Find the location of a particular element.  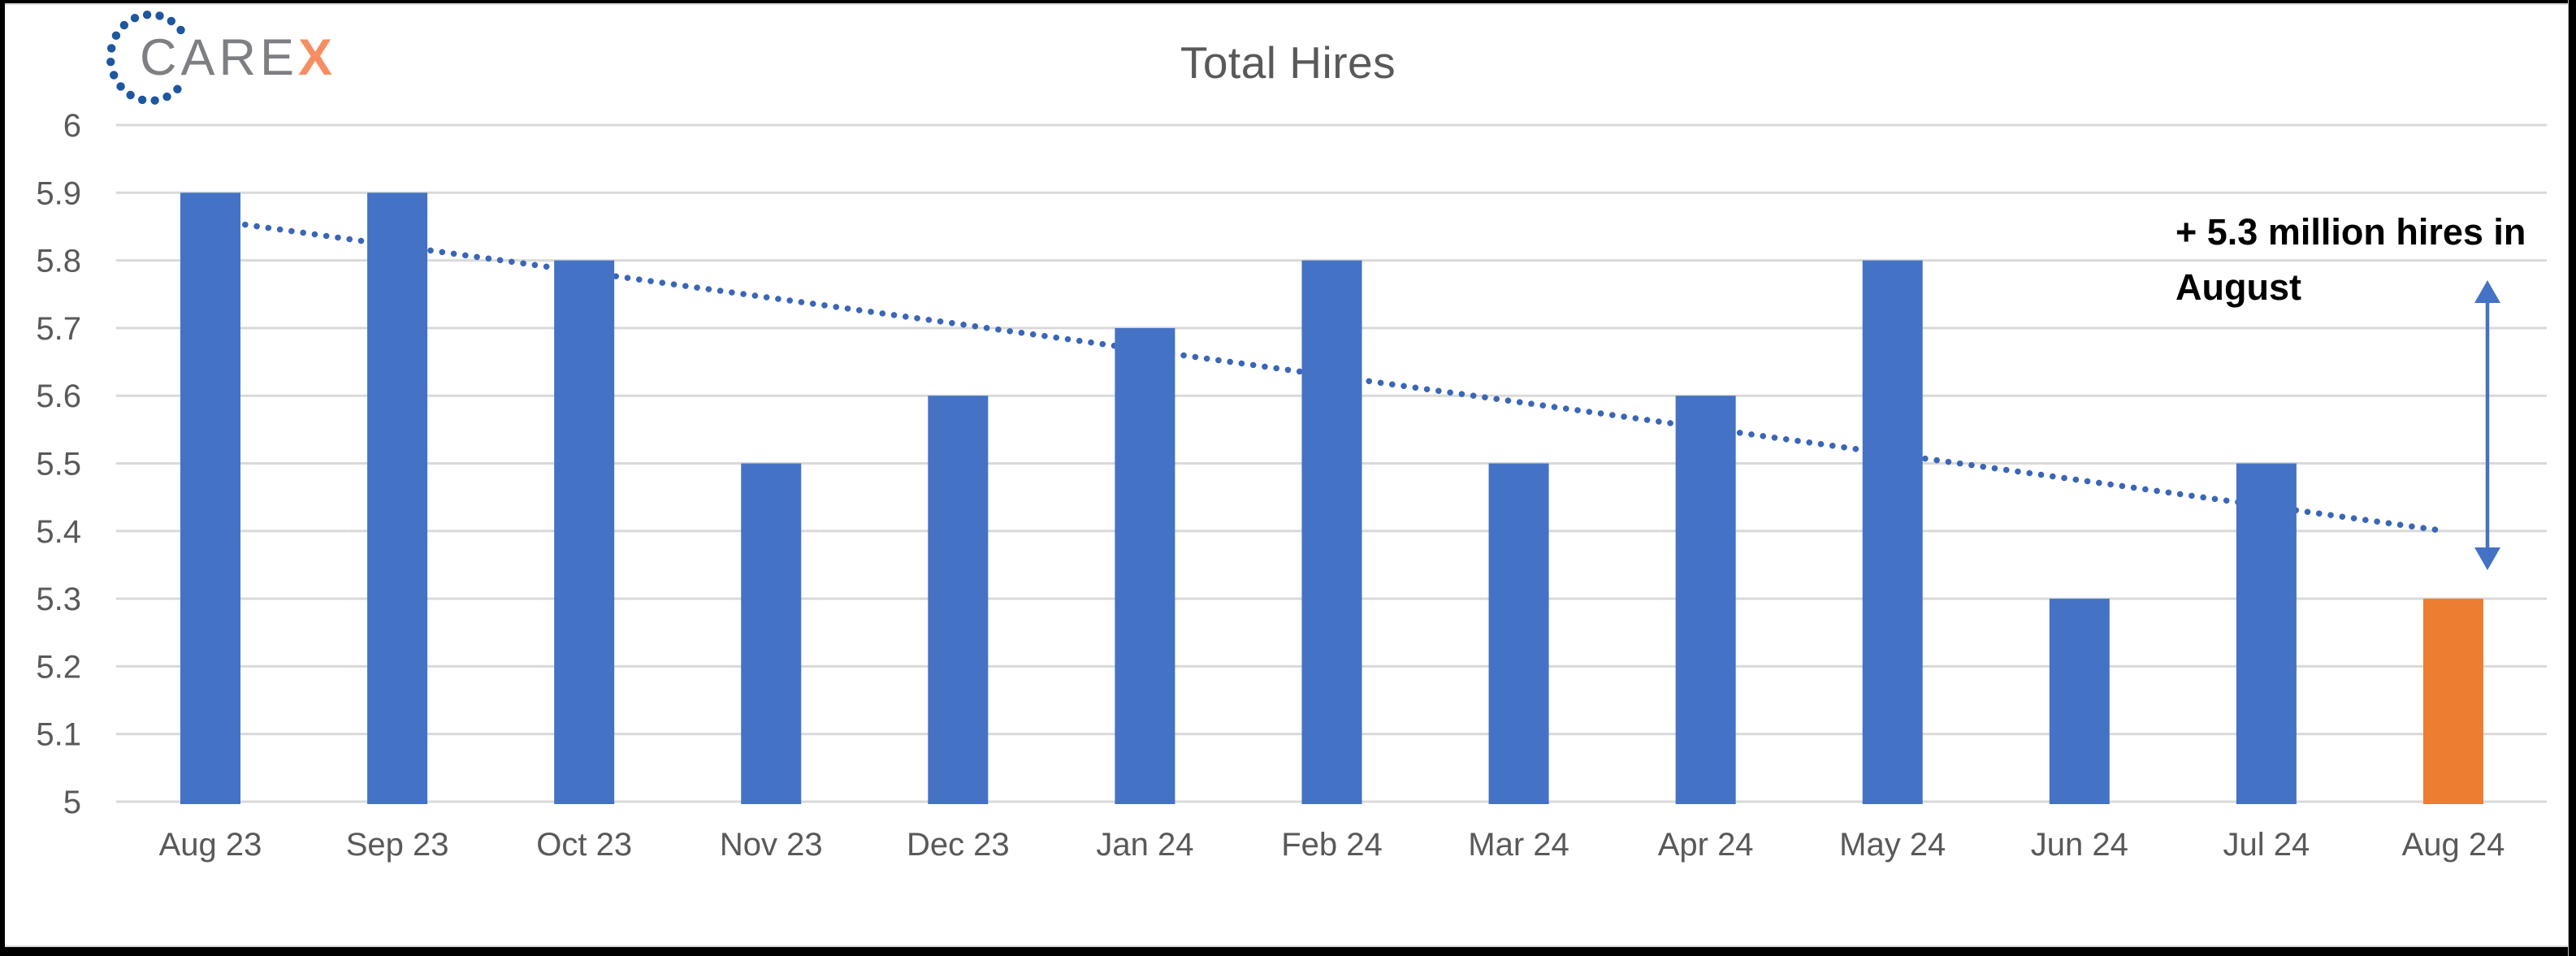

x-axis-tick-label: Dec 23 is located at coordinates (958, 845).